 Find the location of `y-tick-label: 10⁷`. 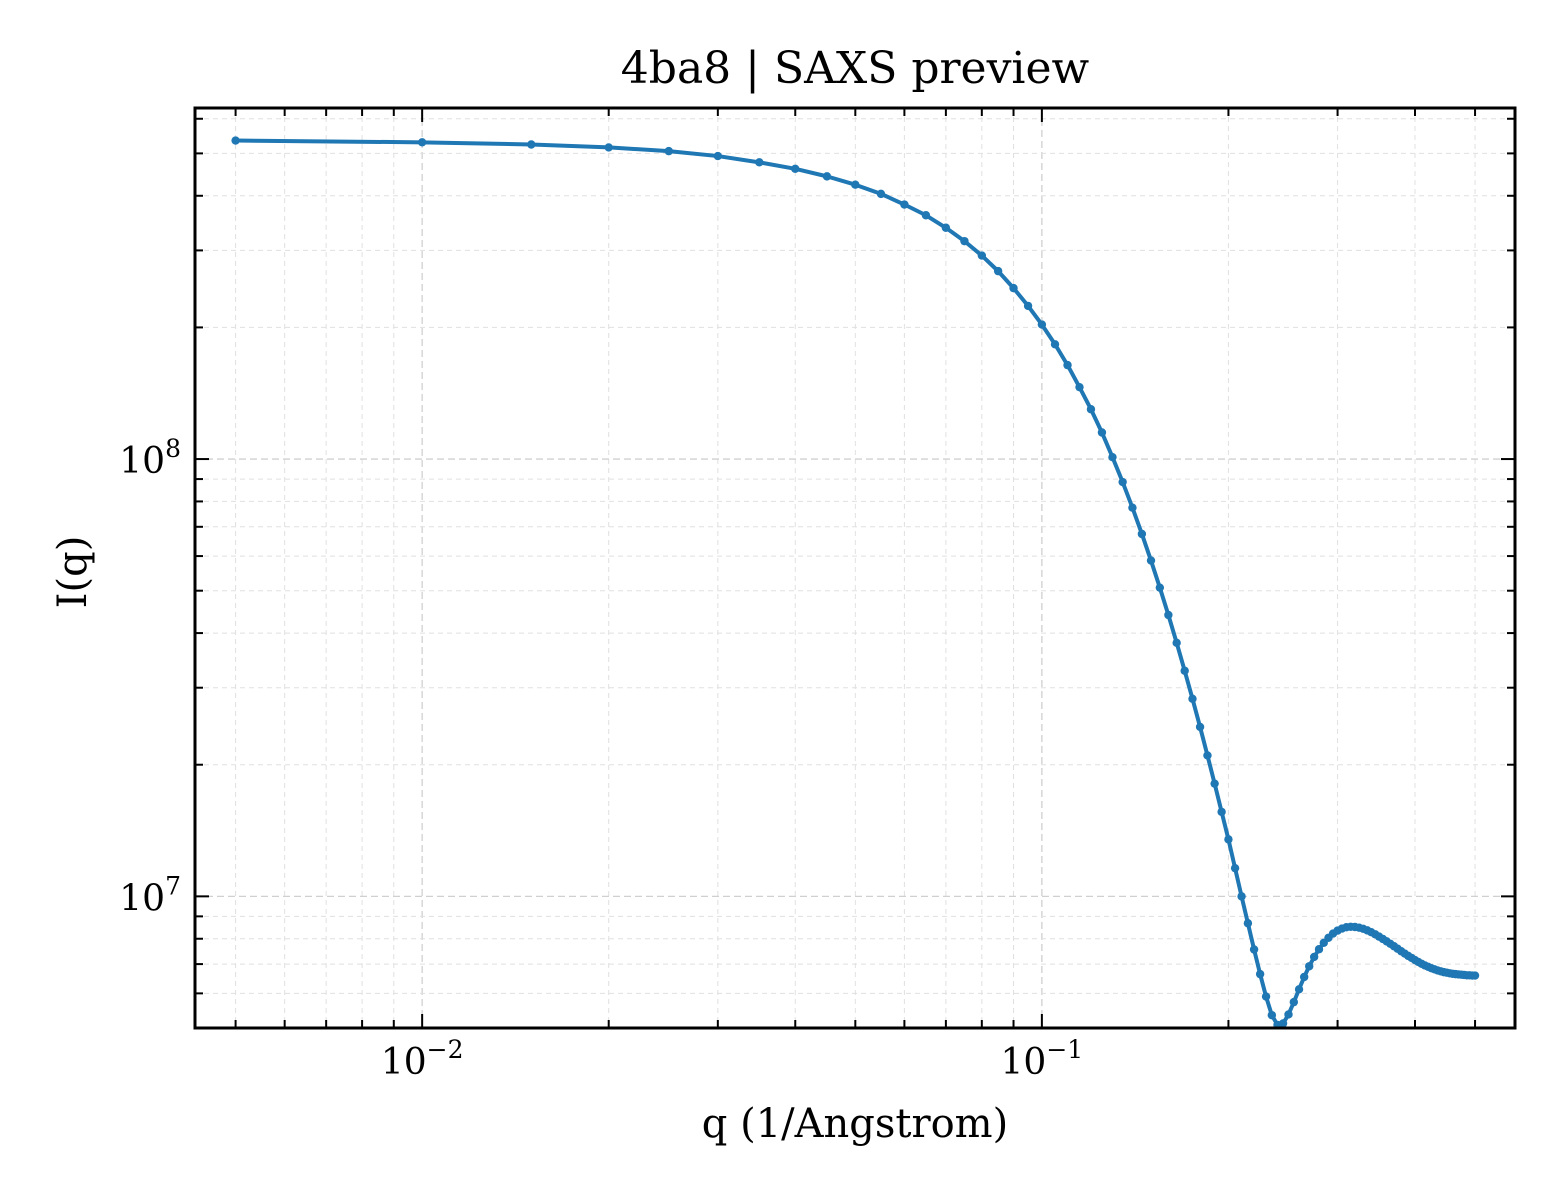

y-tick-label: 10⁷ is located at coordinates (150, 895).